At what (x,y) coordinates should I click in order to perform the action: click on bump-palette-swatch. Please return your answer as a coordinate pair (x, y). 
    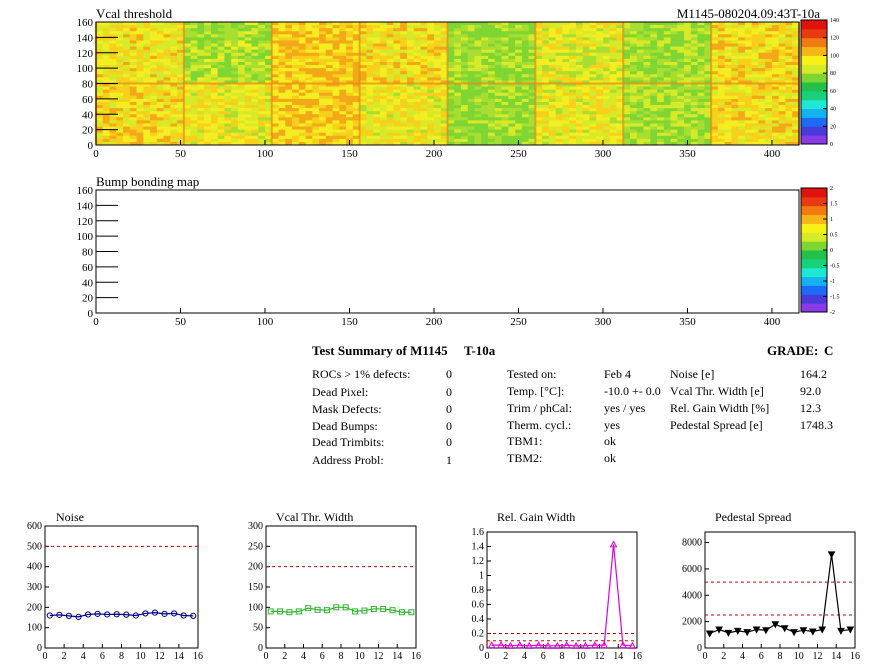
    Looking at the image, I should click on (814, 246).